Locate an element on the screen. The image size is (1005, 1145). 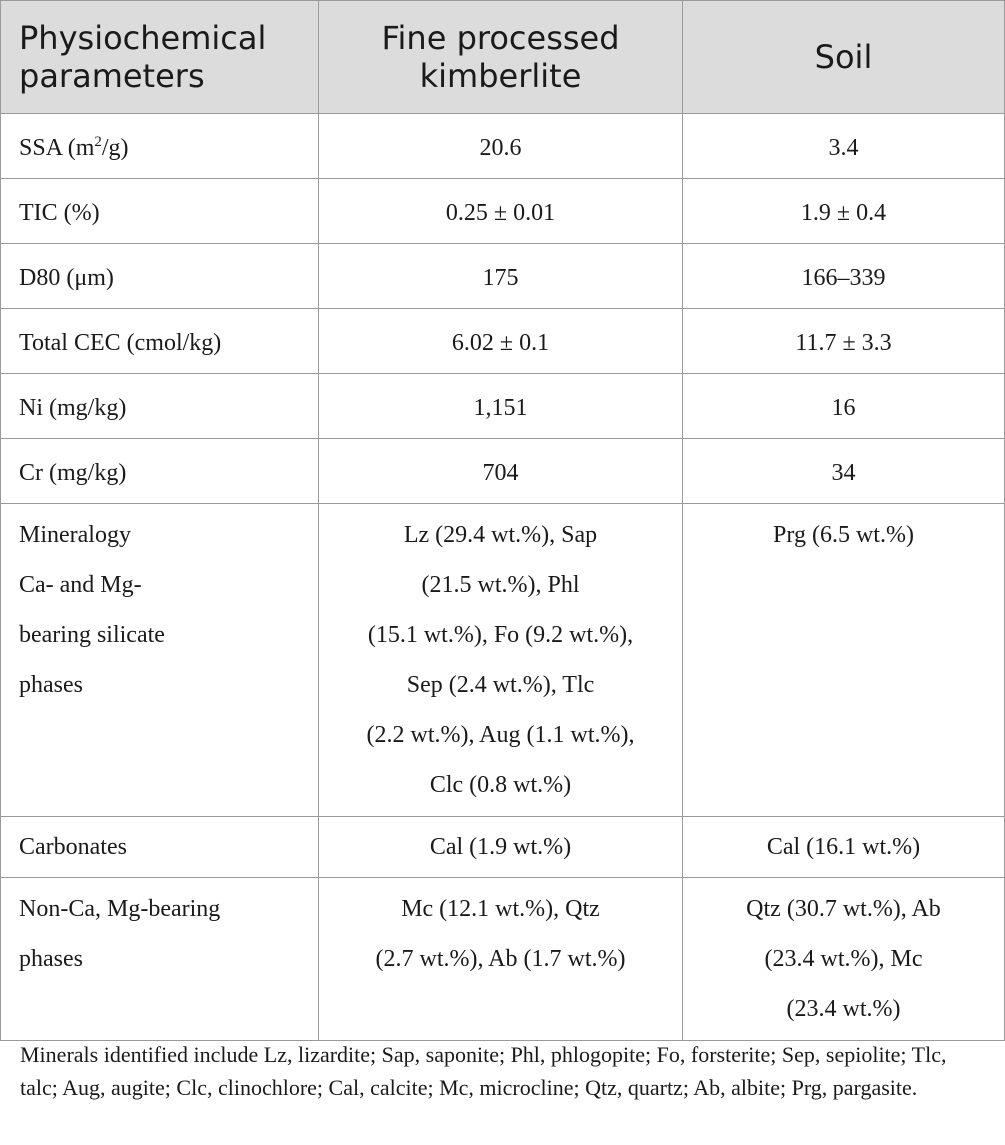
param-text: /g) is located at coordinates (115, 148).